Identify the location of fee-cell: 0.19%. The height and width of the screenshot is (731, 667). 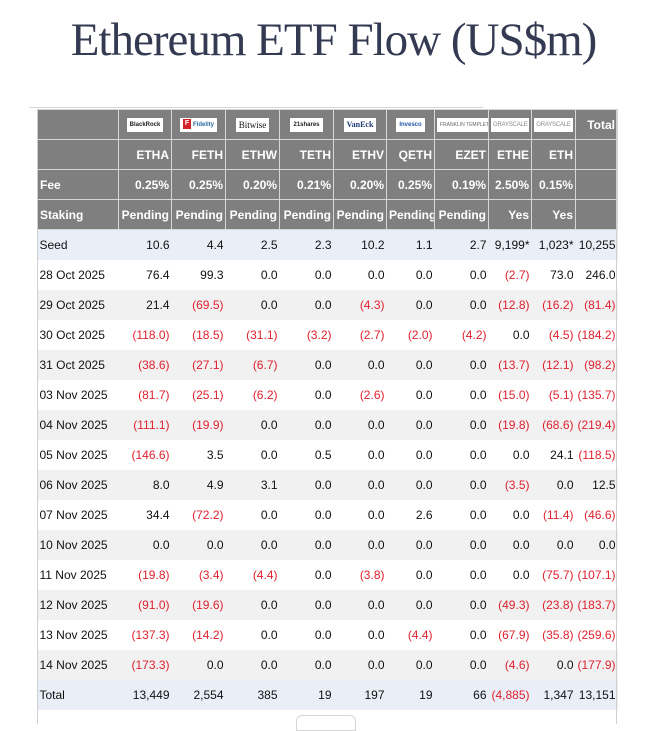
(461, 184).